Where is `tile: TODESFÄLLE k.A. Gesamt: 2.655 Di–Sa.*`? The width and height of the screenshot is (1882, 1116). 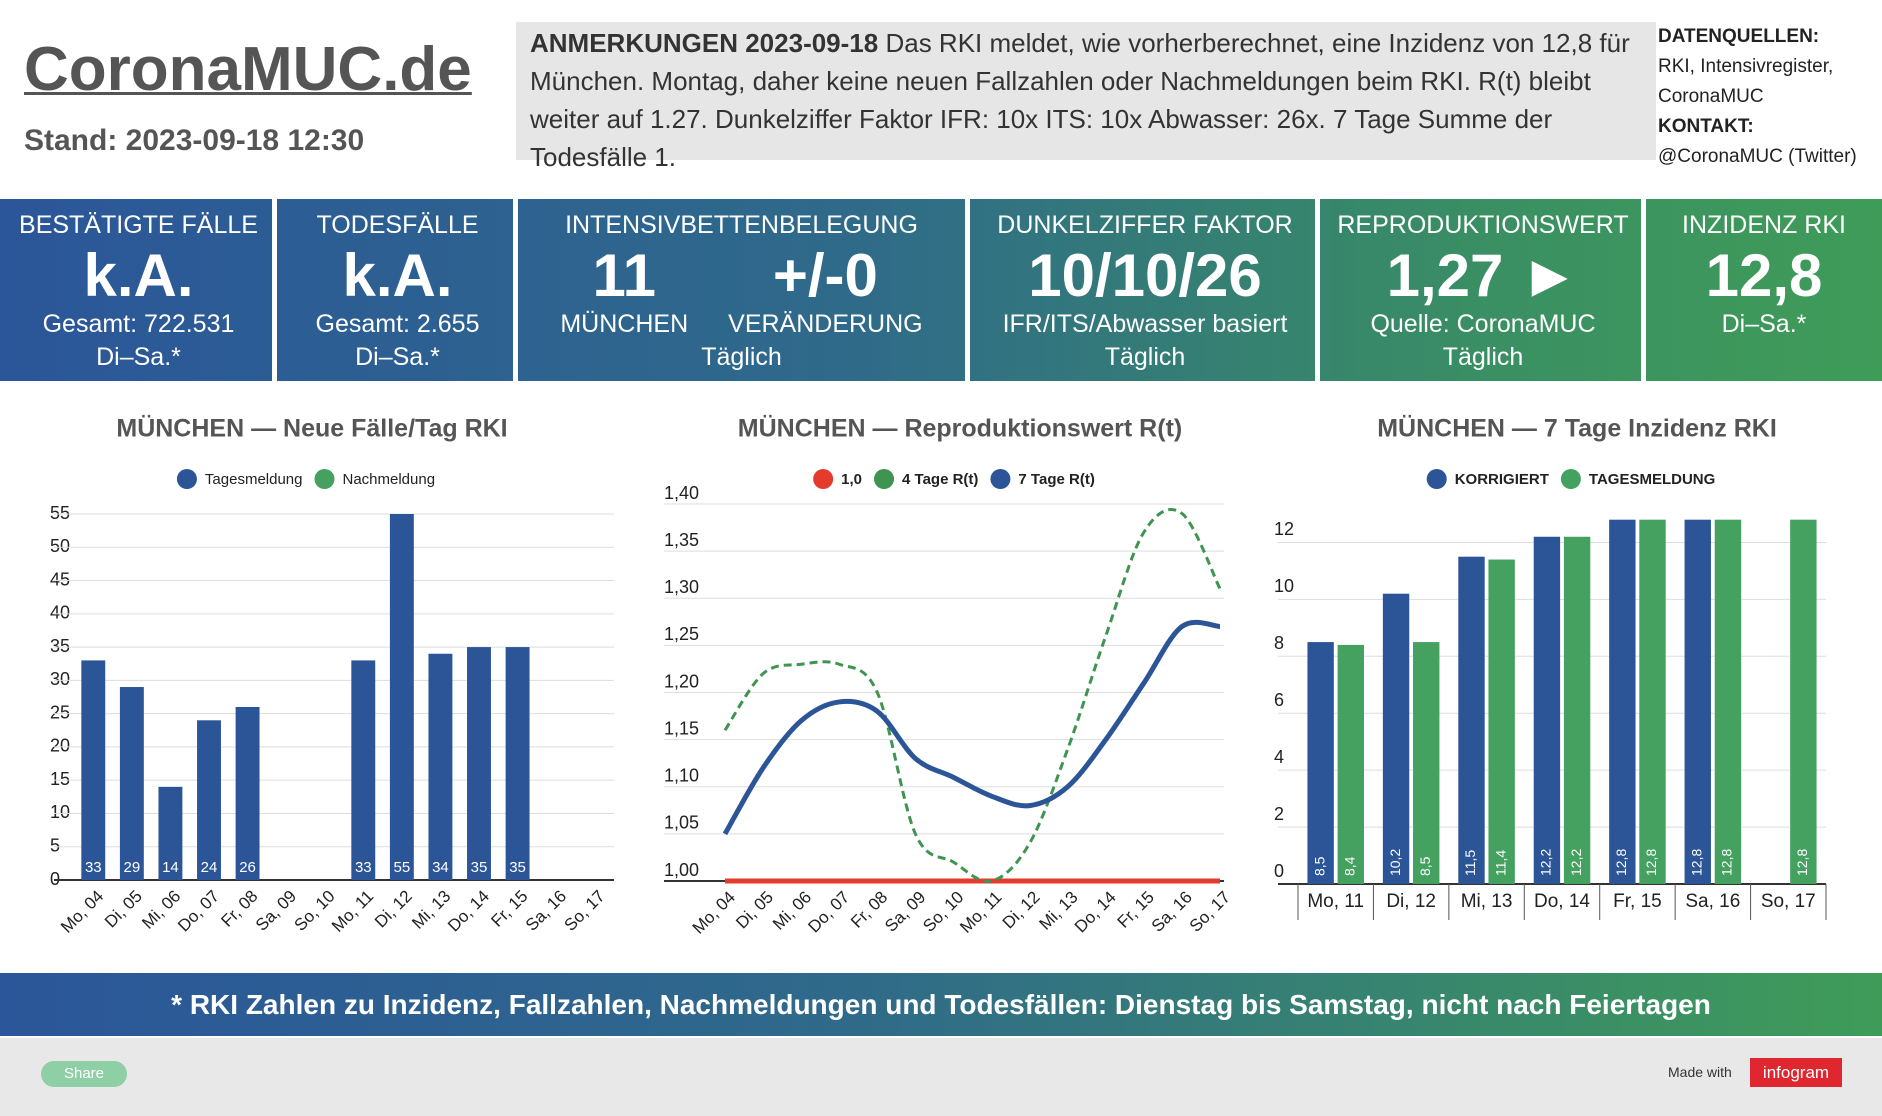
tile: TODESFÄLLE k.A. Gesamt: 2.655 Di–Sa.* is located at coordinates (395, 290).